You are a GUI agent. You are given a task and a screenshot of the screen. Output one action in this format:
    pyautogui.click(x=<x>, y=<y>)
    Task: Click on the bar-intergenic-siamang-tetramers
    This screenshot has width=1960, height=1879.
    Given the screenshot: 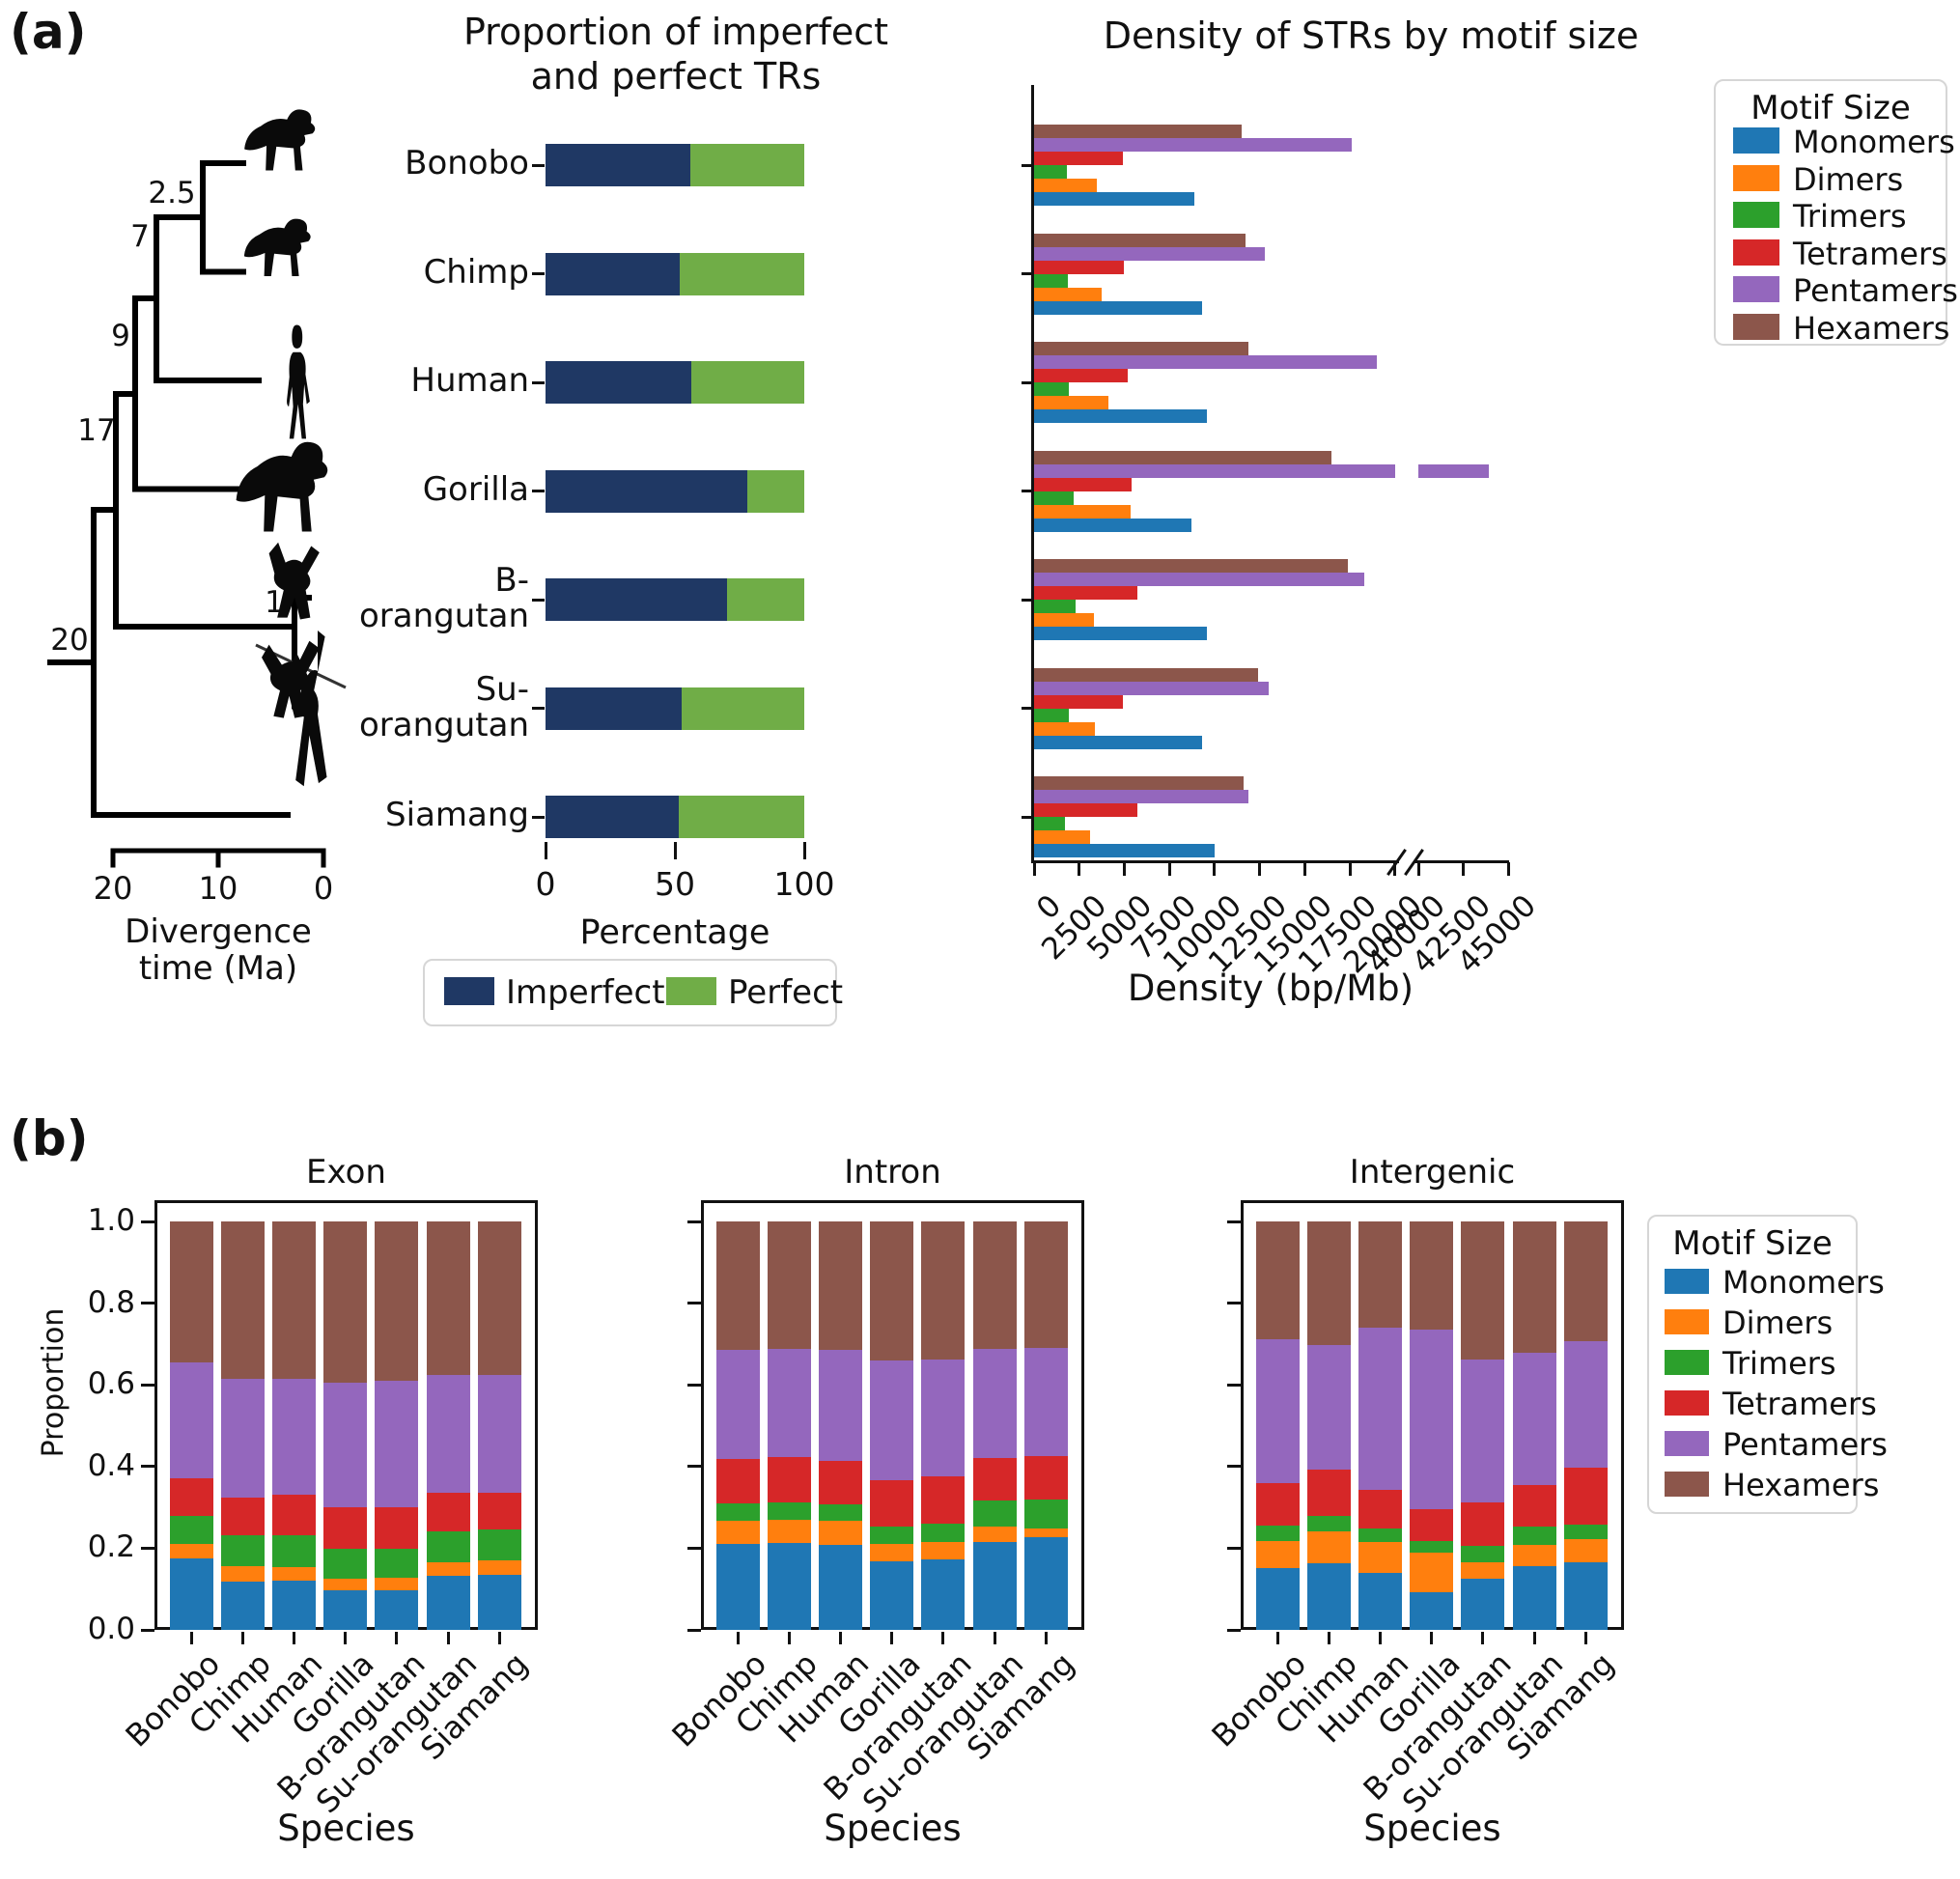 What is the action you would take?
    pyautogui.click(x=1586, y=1496)
    